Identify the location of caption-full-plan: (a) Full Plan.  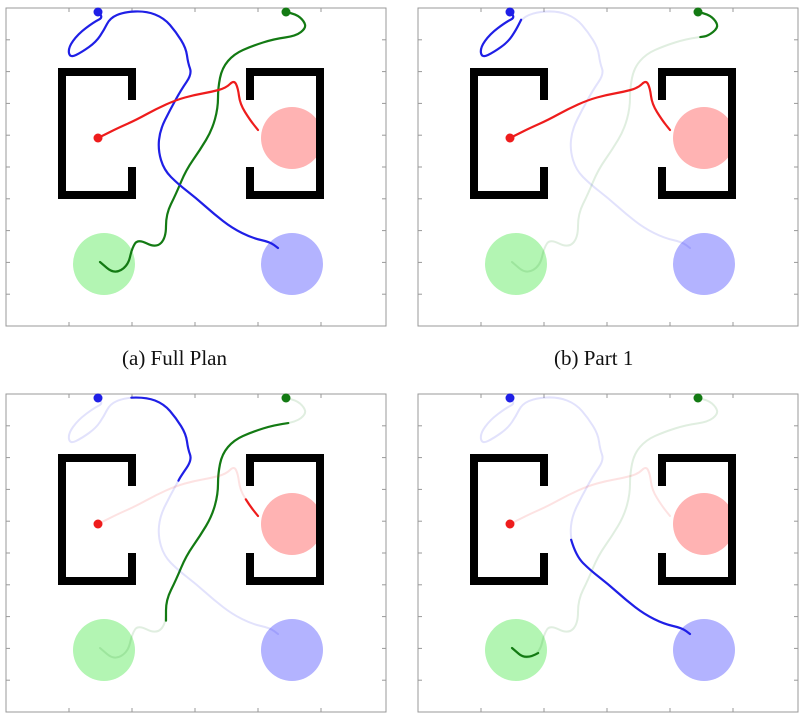
(174, 358).